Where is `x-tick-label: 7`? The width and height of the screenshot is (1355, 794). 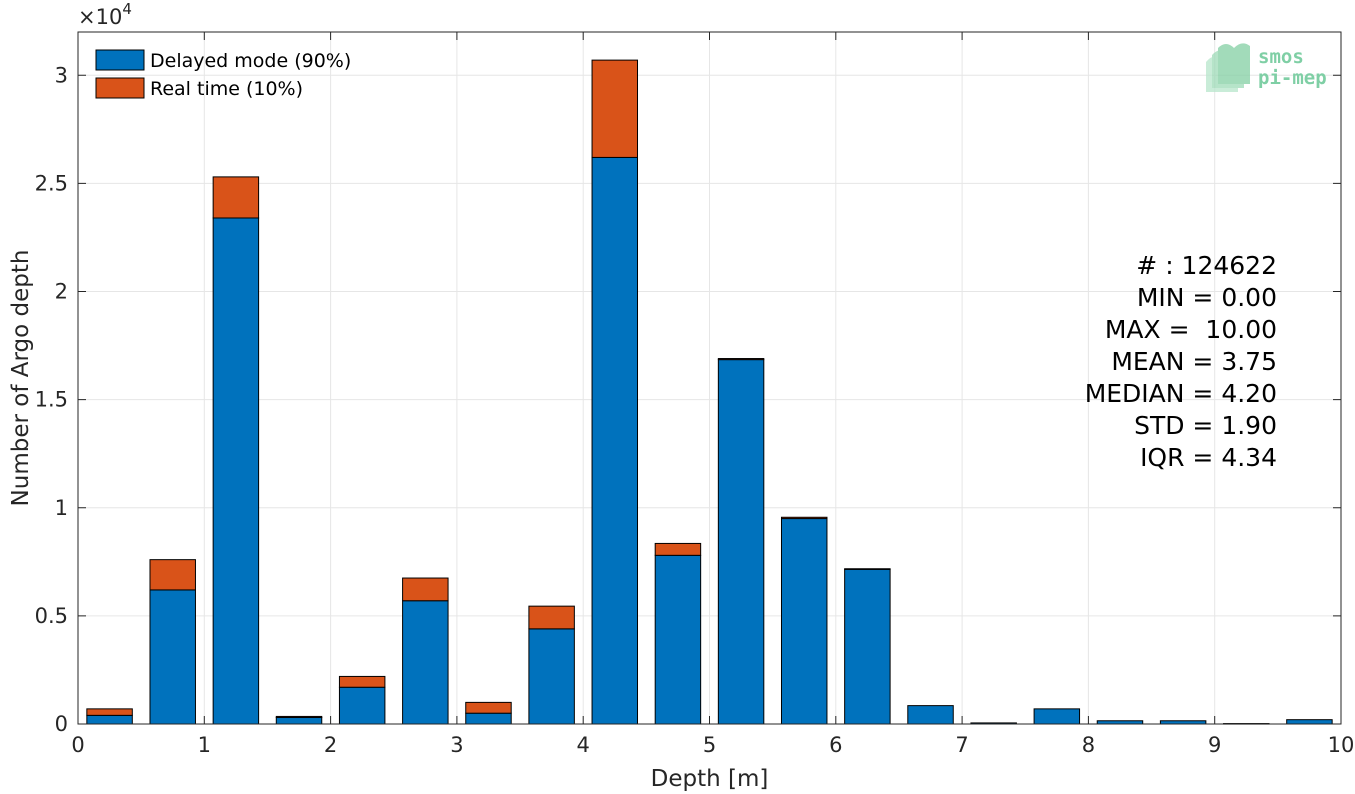
x-tick-label: 7 is located at coordinates (961, 745).